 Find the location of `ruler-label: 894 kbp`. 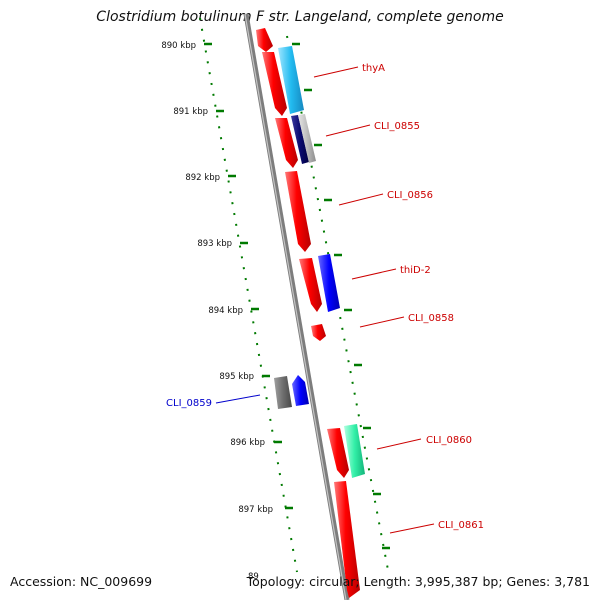

ruler-label: 894 kbp is located at coordinates (225, 311).